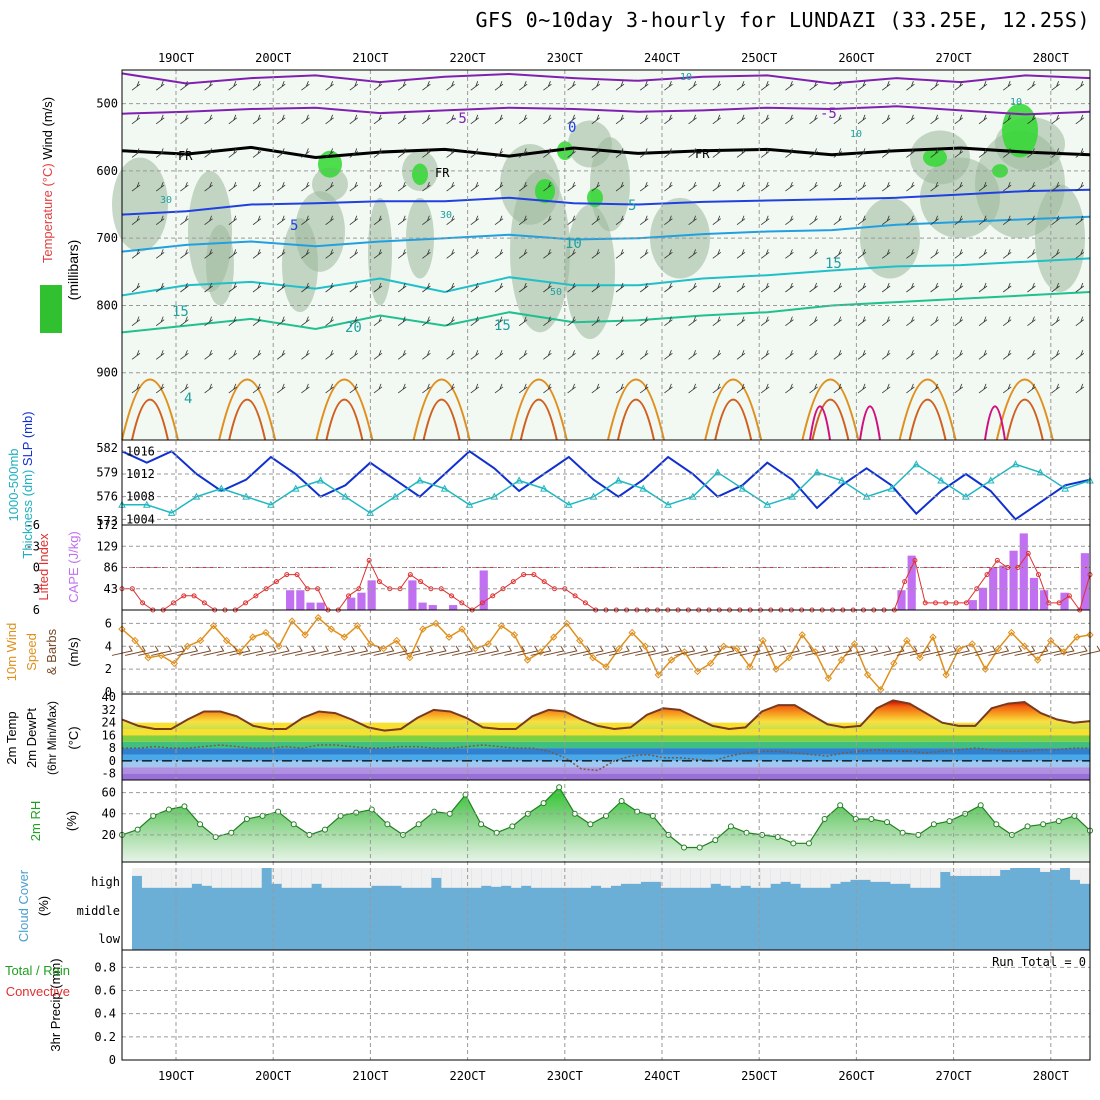 The image size is (1100, 1100). Describe the element at coordinates (310, 606) in the screenshot. I see `cape-bar` at that location.